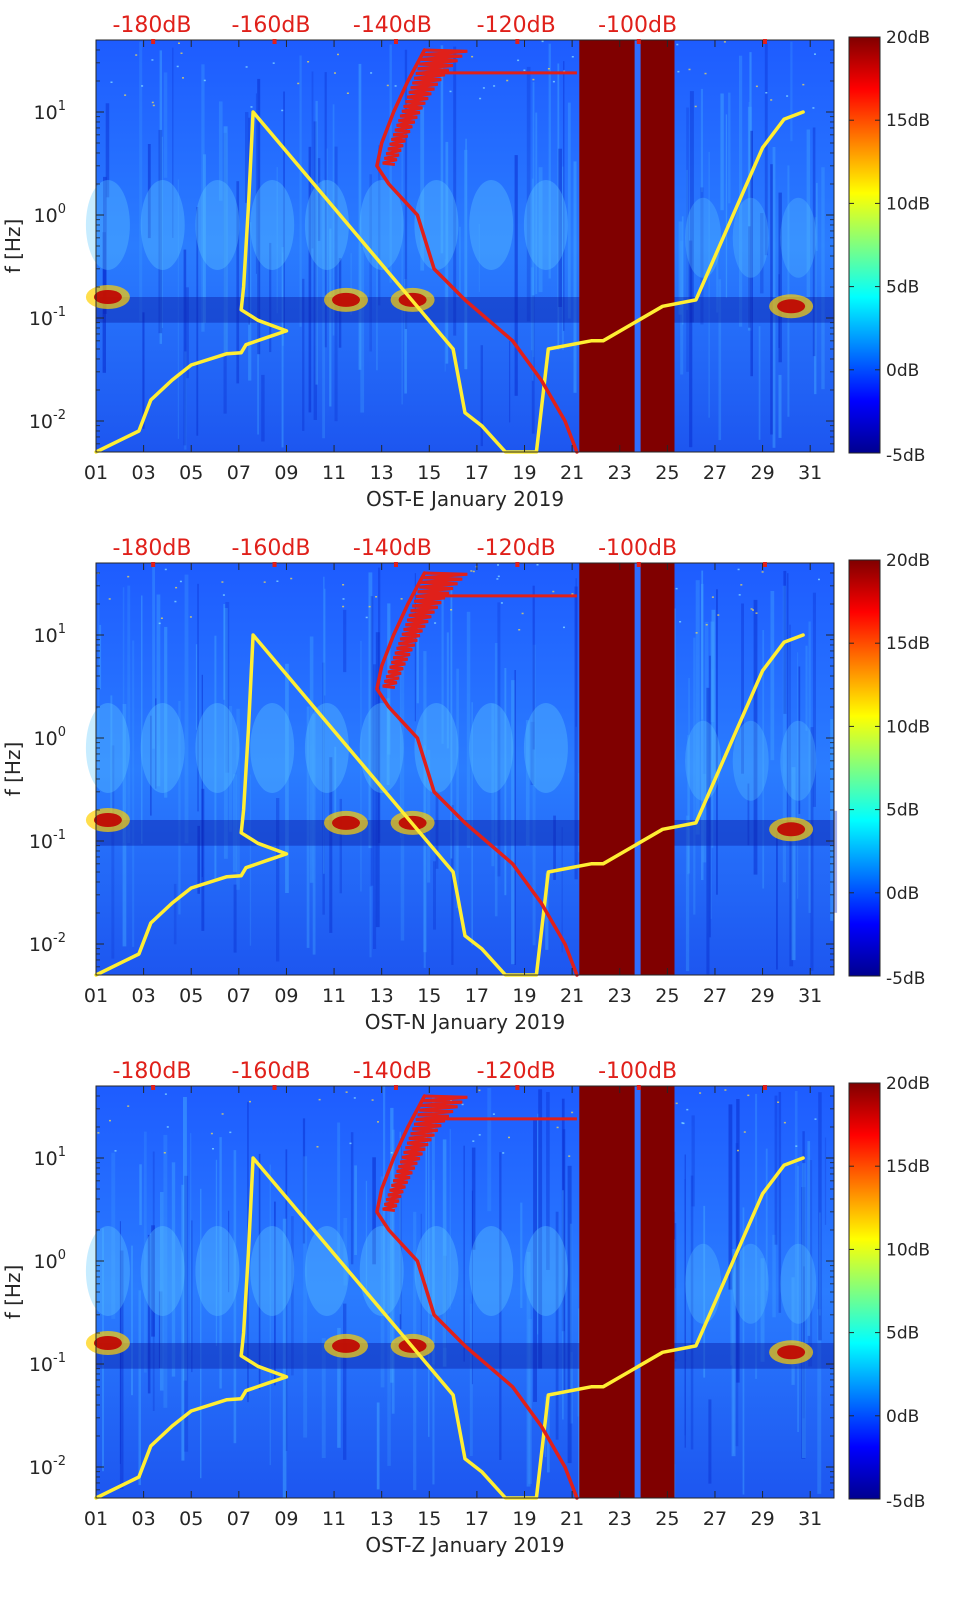 The image size is (962, 1599). Describe the element at coordinates (465, 499) in the screenshot. I see `x-axis-label: OST-E January 2019` at that location.